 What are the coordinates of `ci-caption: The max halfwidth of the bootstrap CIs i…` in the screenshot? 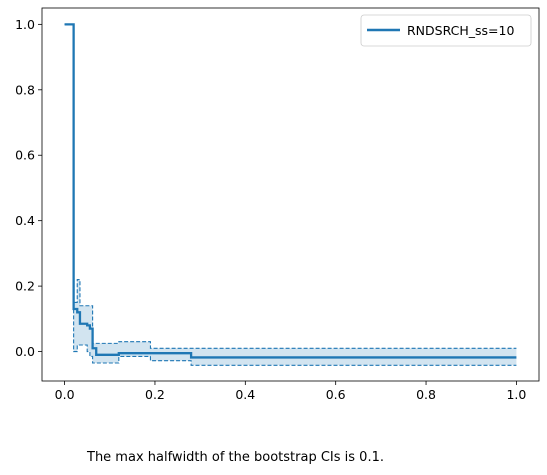 It's located at (235, 457).